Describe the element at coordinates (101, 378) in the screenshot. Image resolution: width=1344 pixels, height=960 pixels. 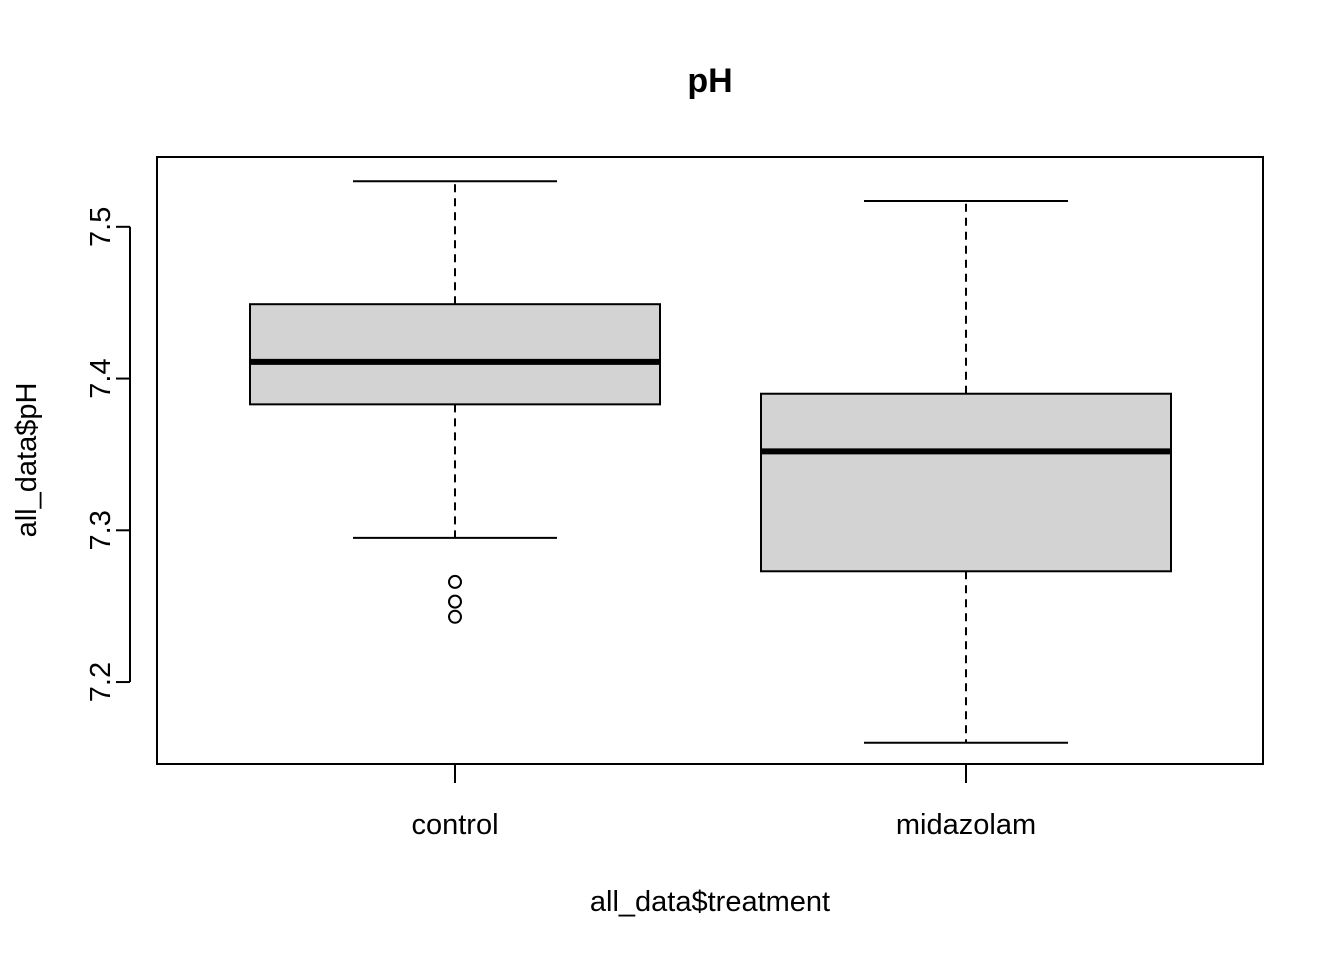
I see `y-tick-label: 7.4` at that location.